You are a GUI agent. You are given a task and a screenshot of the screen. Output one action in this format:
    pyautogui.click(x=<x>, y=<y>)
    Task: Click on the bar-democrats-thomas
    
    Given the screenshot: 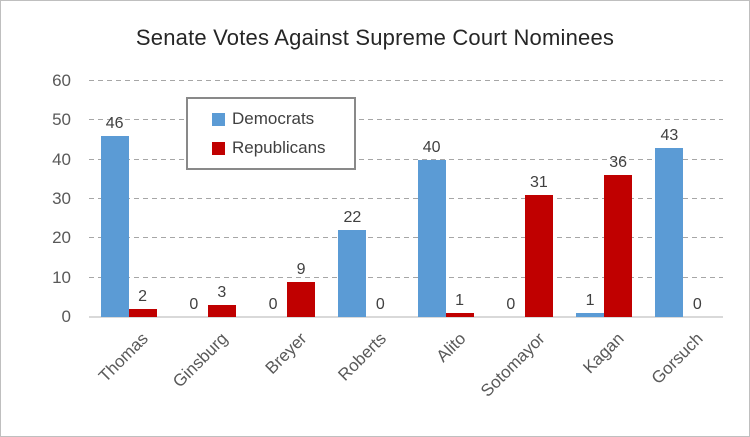 What is the action you would take?
    pyautogui.click(x=114, y=226)
    